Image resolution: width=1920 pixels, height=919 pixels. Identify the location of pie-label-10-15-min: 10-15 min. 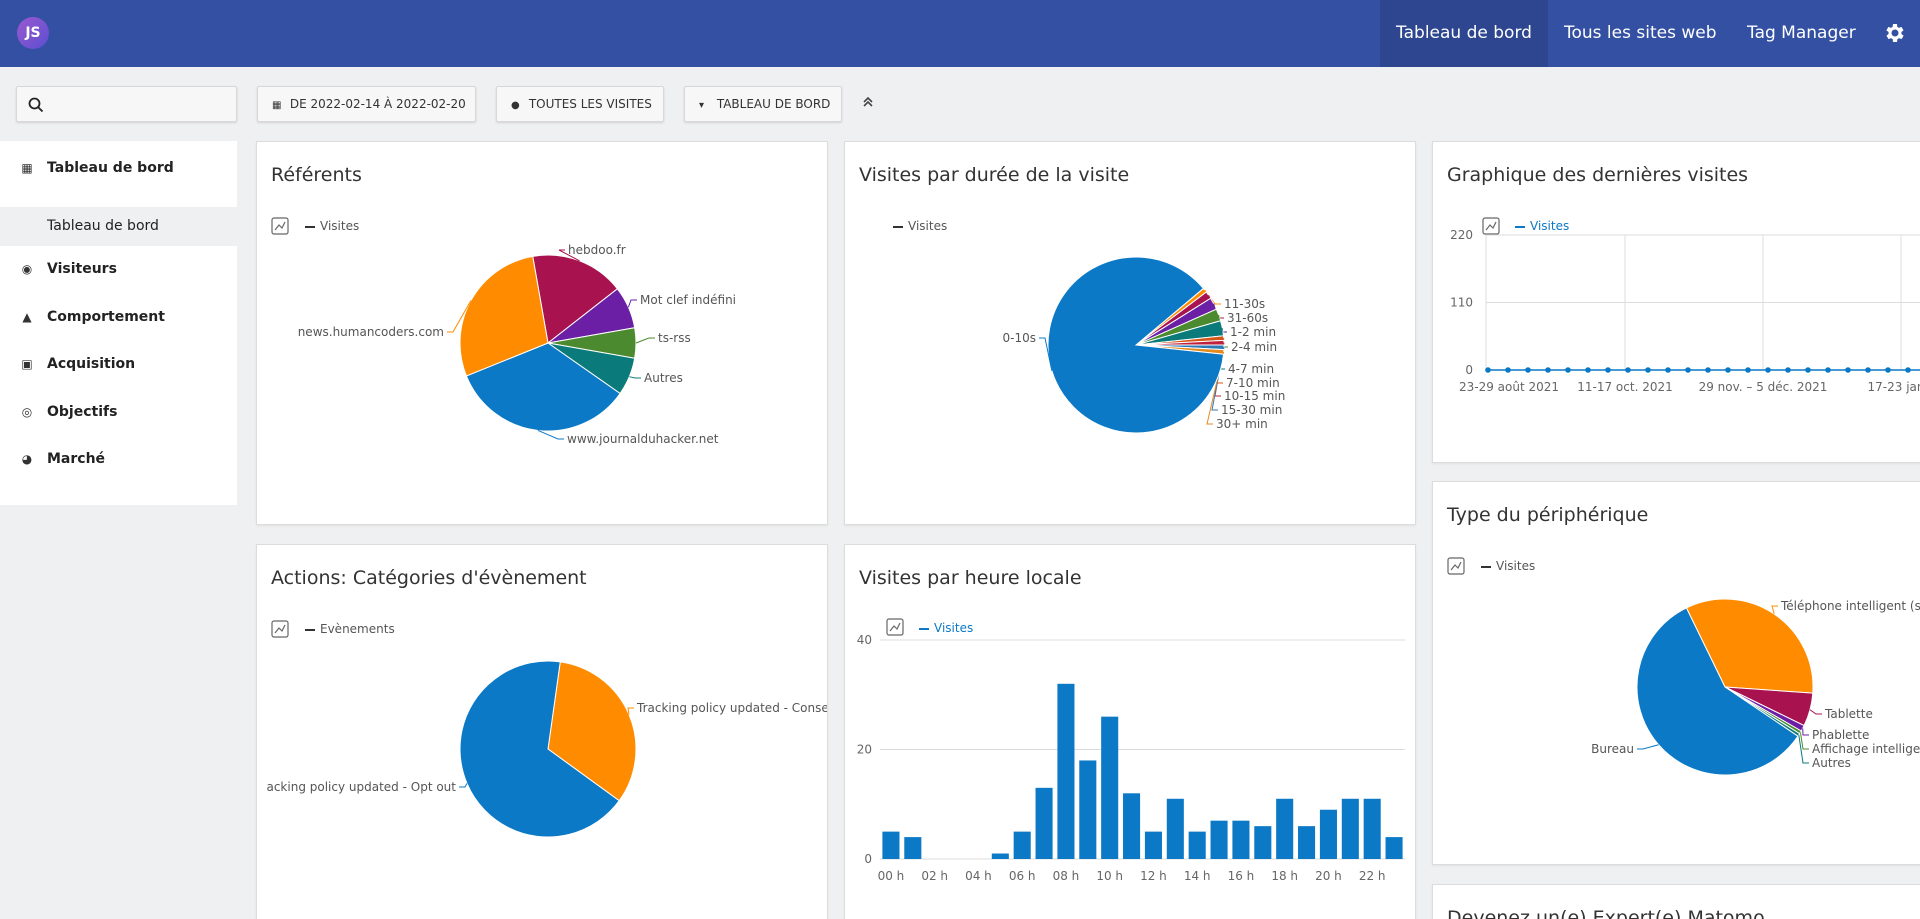
(1254, 396).